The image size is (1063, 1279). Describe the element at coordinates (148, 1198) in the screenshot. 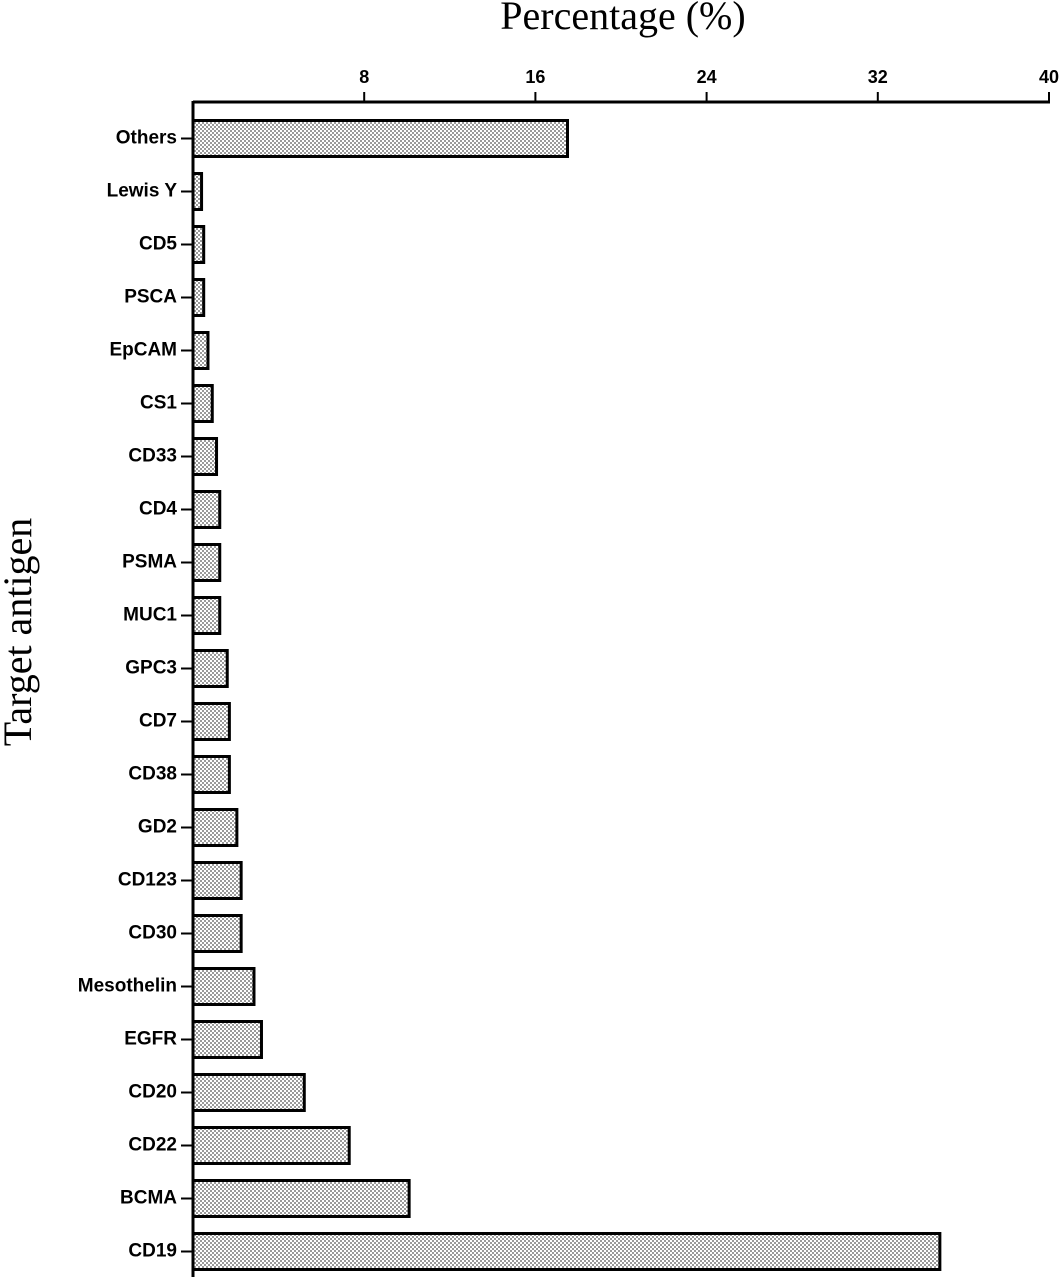

I see `y-tick-label: BCMA` at that location.